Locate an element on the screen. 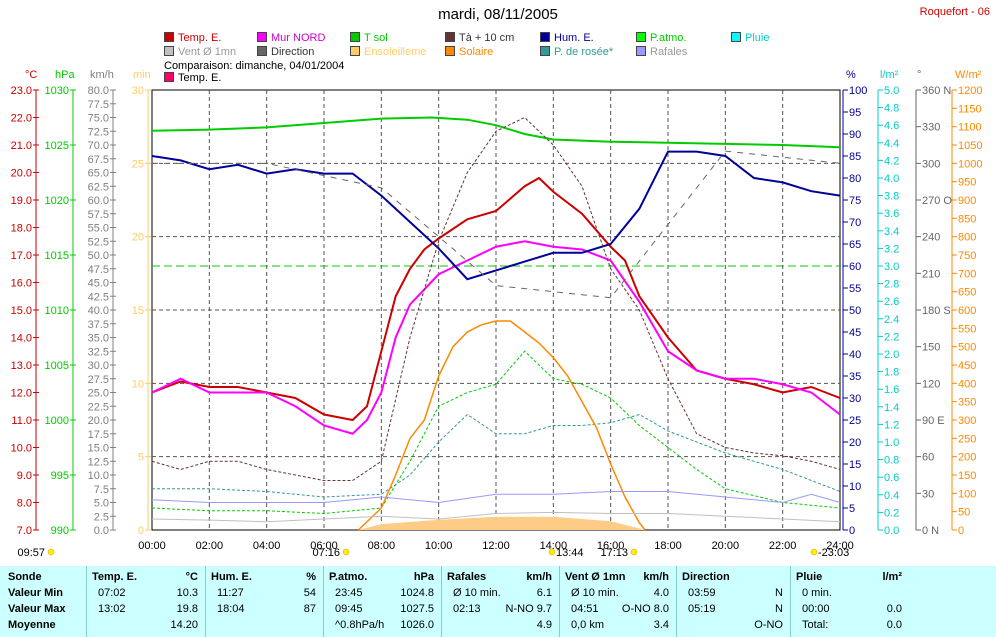 Image resolution: width=996 pixels, height=637 pixels. y-tick-label-humidity_pct: 30 is located at coordinates (855, 399).